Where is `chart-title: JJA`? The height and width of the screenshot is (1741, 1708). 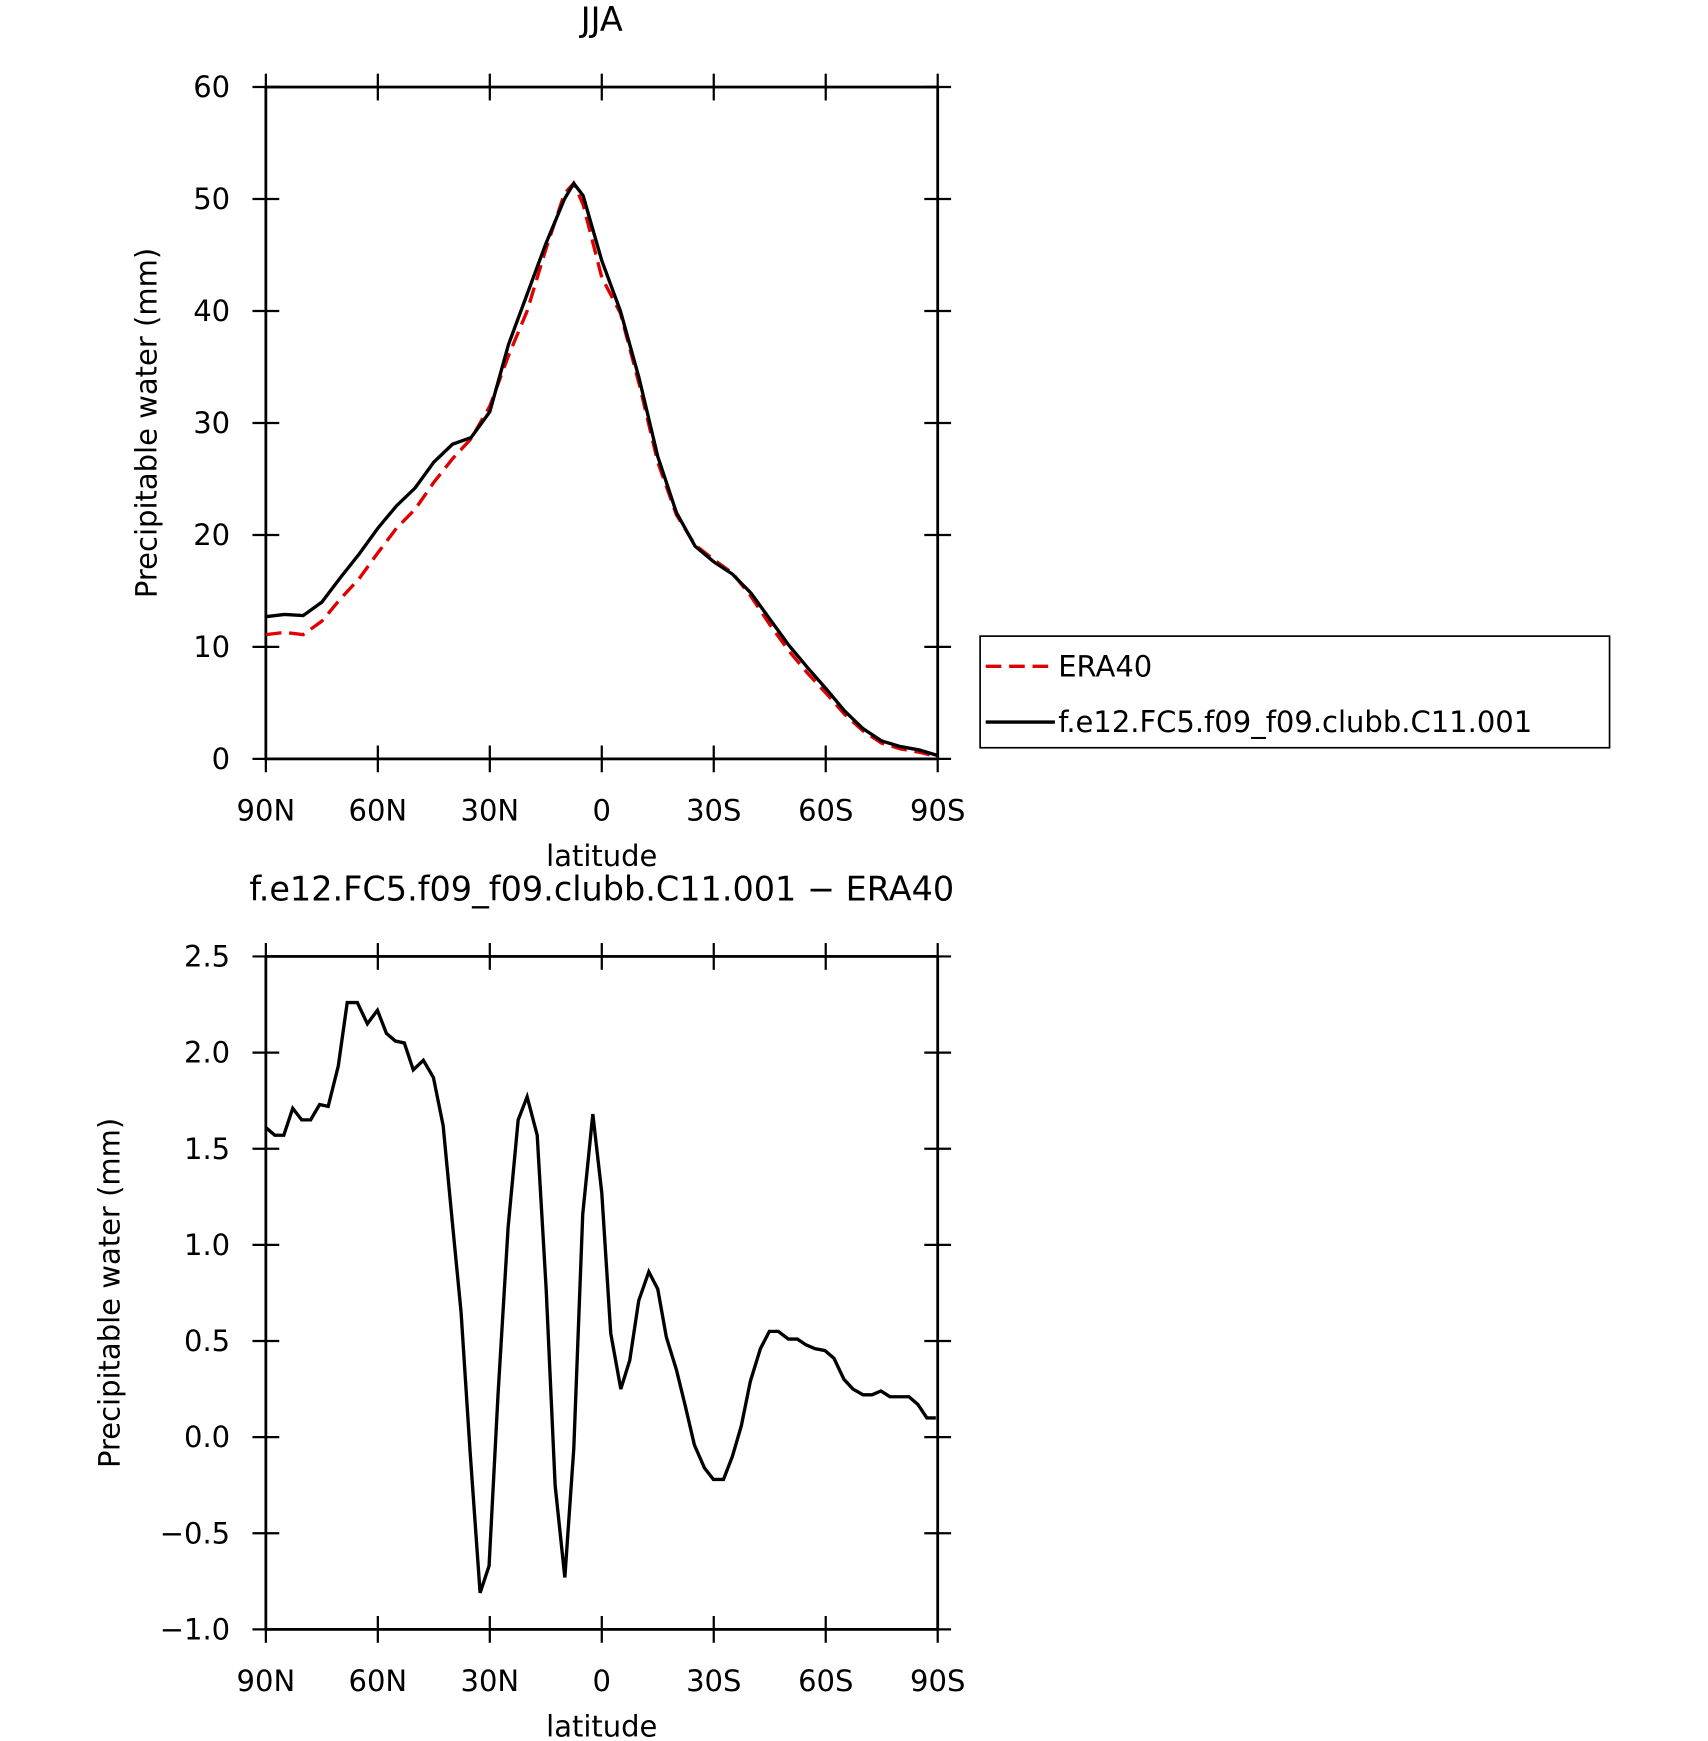
chart-title: JJA is located at coordinates (601, 19).